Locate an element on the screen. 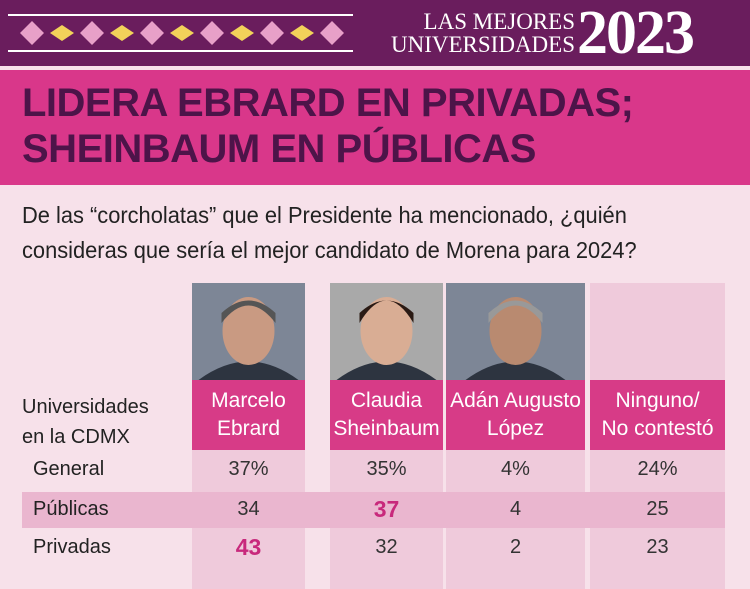  column-header-line: Ninguno/ is located at coordinates (657, 400).